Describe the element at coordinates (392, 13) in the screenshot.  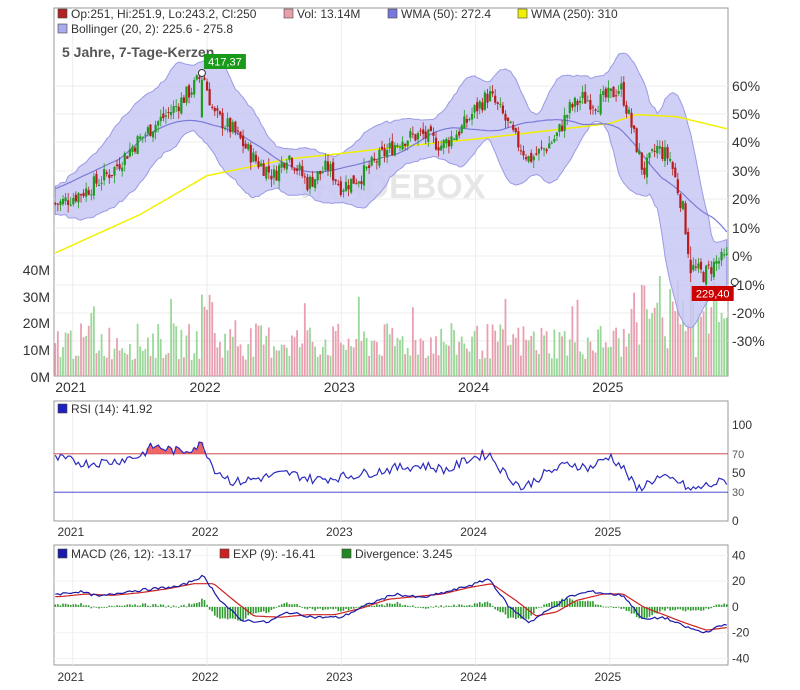
I see `price-legend-swatch` at that location.